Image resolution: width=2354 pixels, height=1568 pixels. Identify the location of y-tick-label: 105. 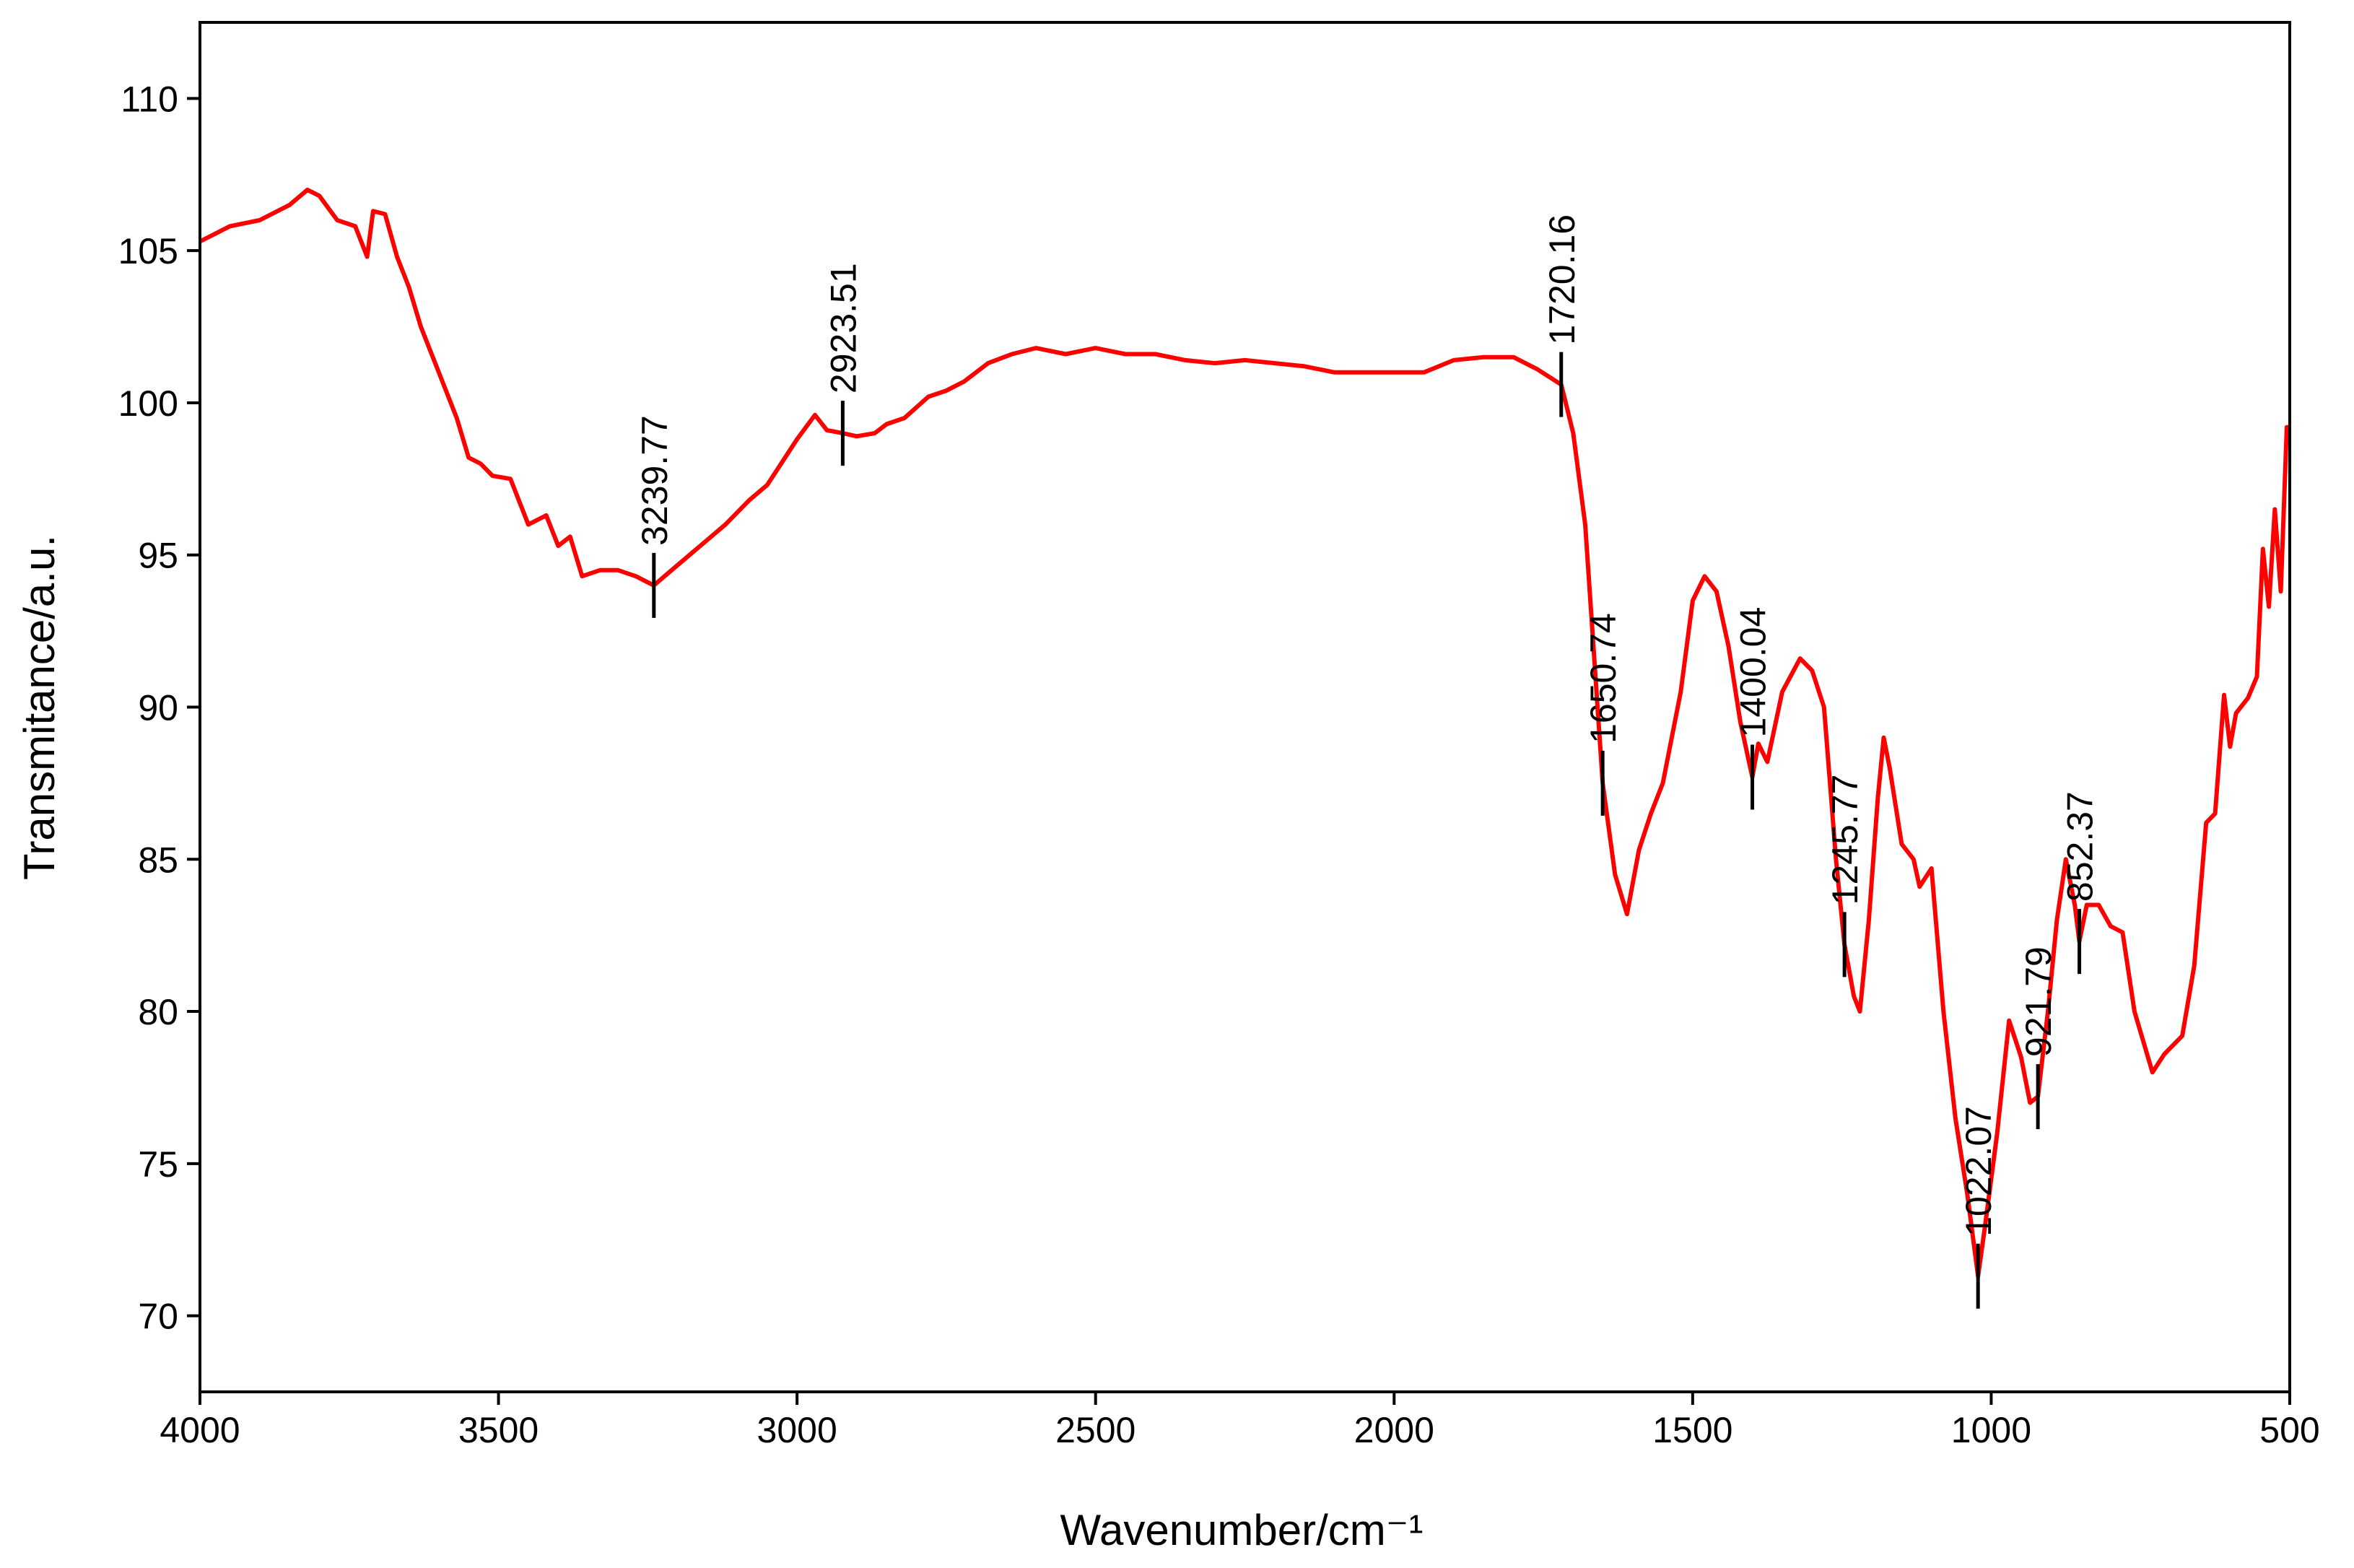
(148, 251).